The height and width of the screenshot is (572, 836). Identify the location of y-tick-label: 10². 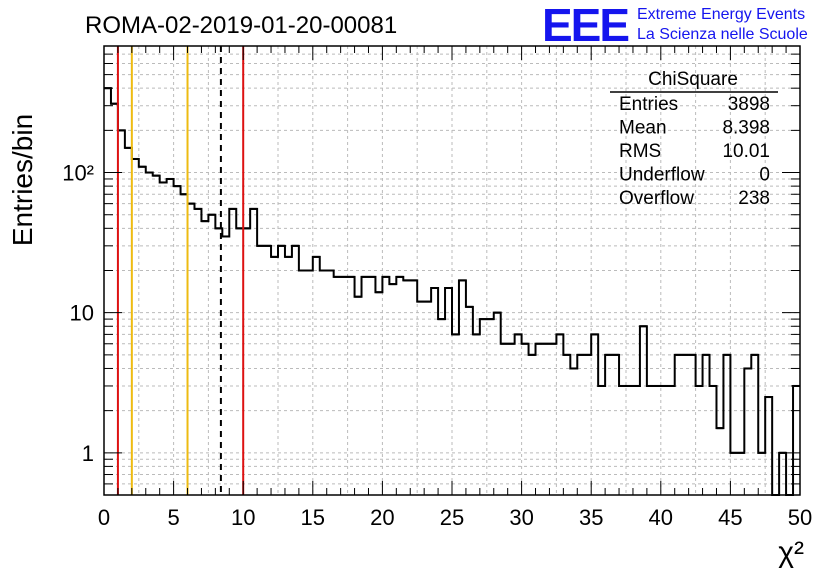
(78, 173).